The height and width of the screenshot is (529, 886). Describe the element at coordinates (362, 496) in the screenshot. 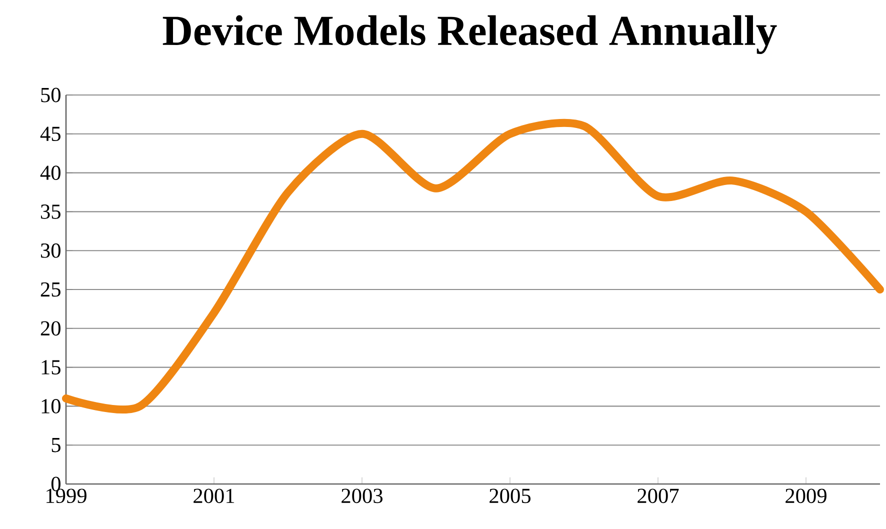

I see `x-tick-label: 2003` at that location.